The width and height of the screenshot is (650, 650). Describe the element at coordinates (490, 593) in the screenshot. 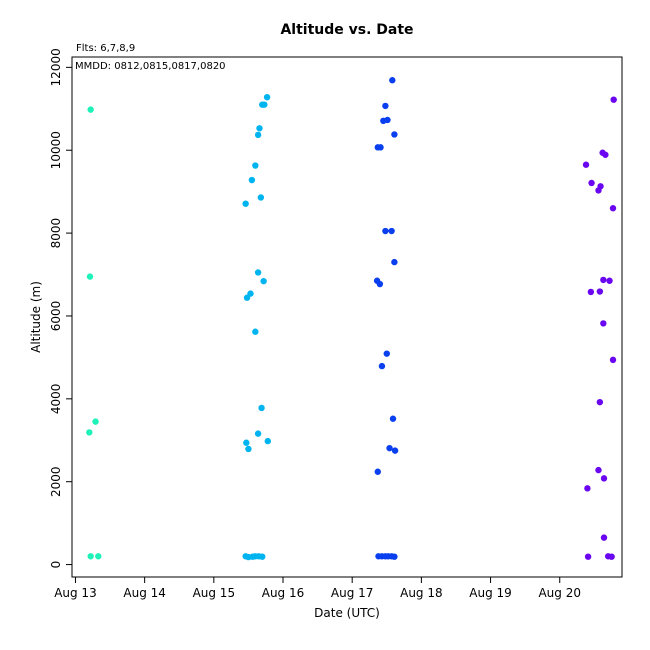

I see `x-tick-label: Aug 19` at that location.